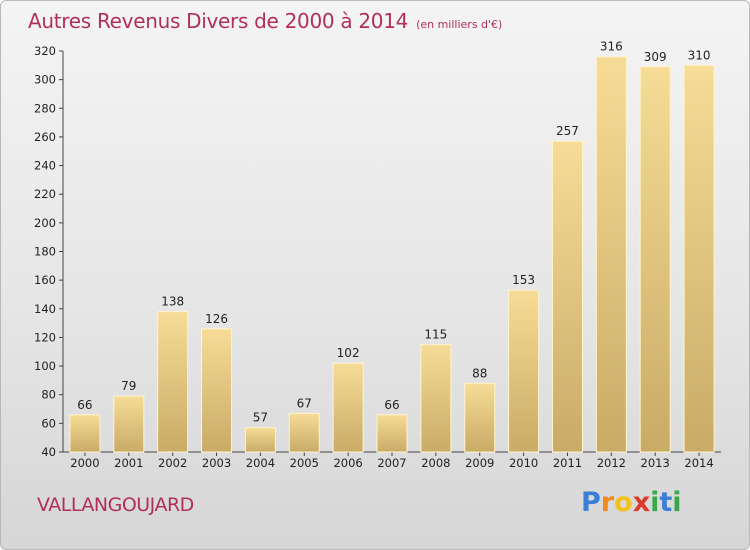 The image size is (750, 550). Describe the element at coordinates (45, 252) in the screenshot. I see `y-tick-label: 180` at that location.